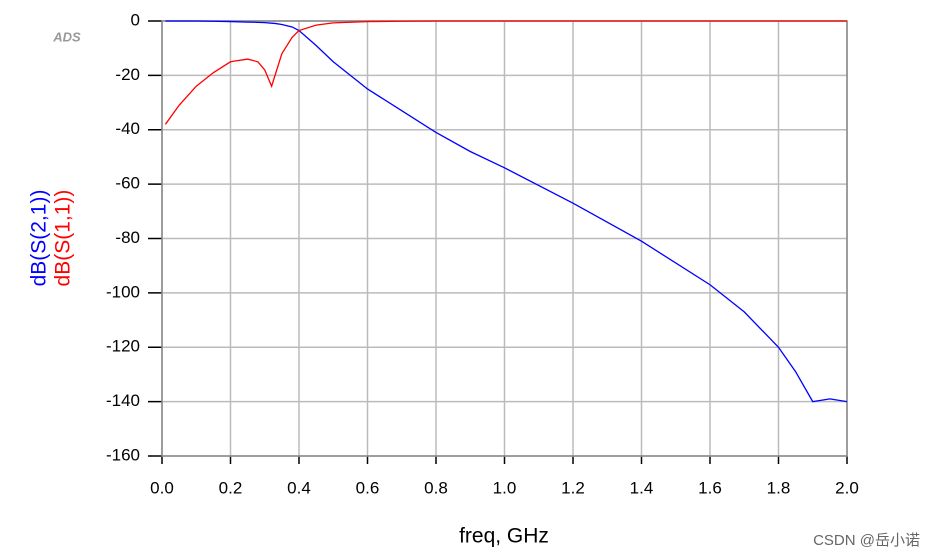 The image size is (936, 559). What do you see at coordinates (231, 487) in the screenshot?
I see `x-tick-label: 0.2` at bounding box center [231, 487].